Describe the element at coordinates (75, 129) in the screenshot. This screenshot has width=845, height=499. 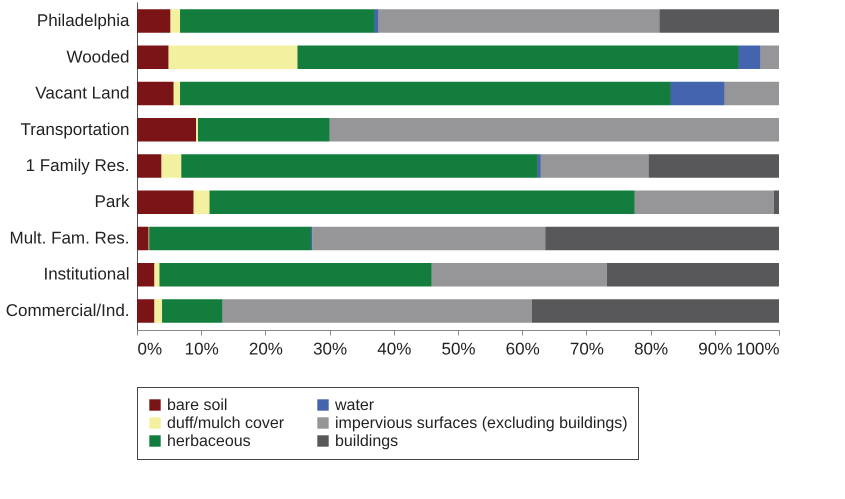
I see `y-tick-label: Transportation` at that location.